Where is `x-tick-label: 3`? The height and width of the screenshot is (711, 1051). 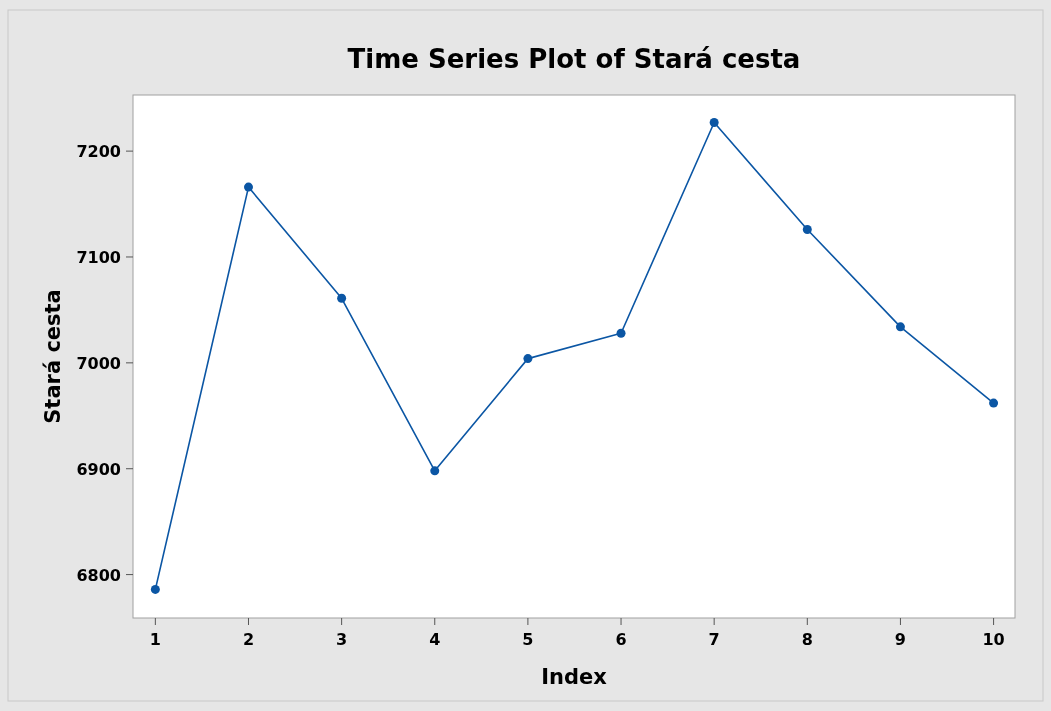
x-tick-label: 3 is located at coordinates (342, 639).